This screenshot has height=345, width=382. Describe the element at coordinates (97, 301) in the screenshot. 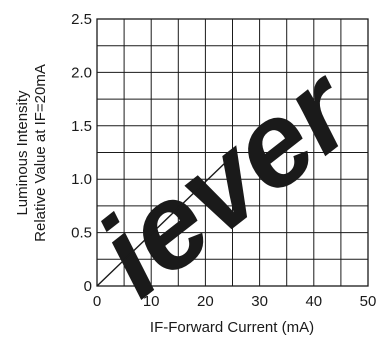

I see `x-tick-label: 0` at that location.